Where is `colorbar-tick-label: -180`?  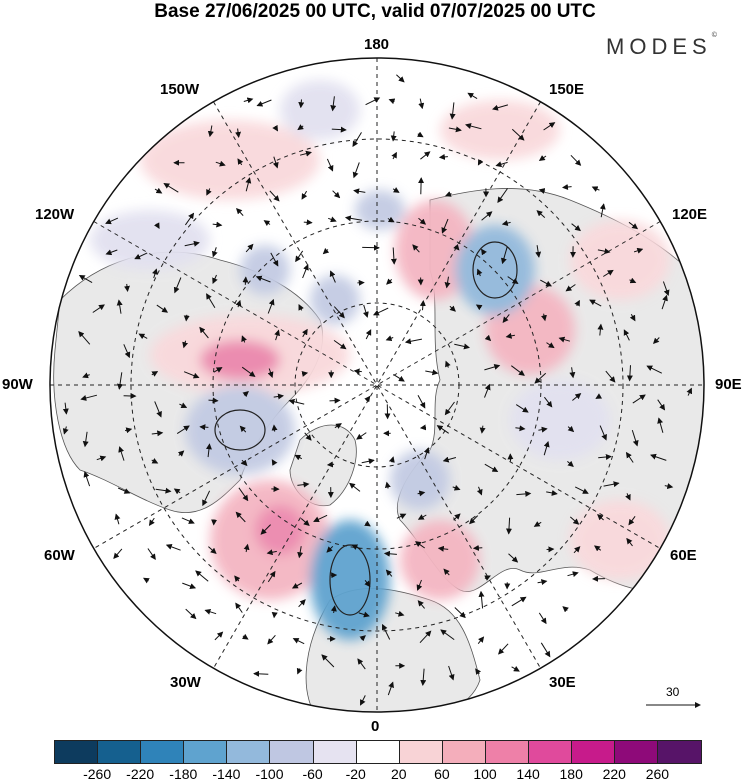
colorbar-tick-label: -180 is located at coordinates (183, 774).